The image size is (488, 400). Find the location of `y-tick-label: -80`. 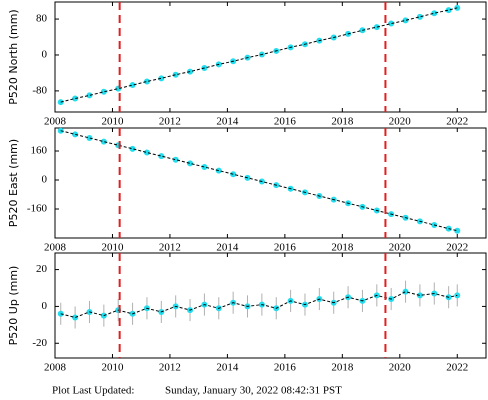

y-tick-label: -80 is located at coordinates (39, 90).